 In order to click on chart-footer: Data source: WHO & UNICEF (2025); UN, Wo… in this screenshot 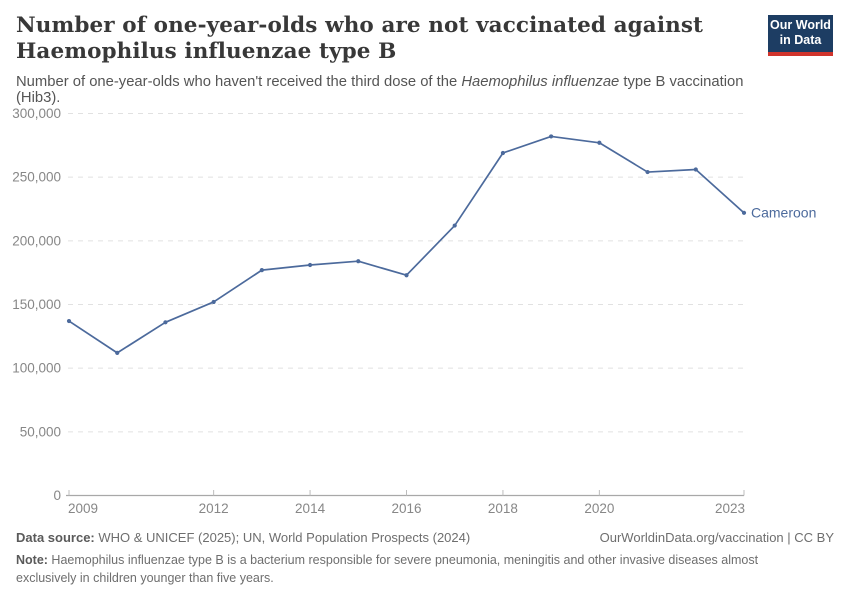, I will do `click(425, 559)`.